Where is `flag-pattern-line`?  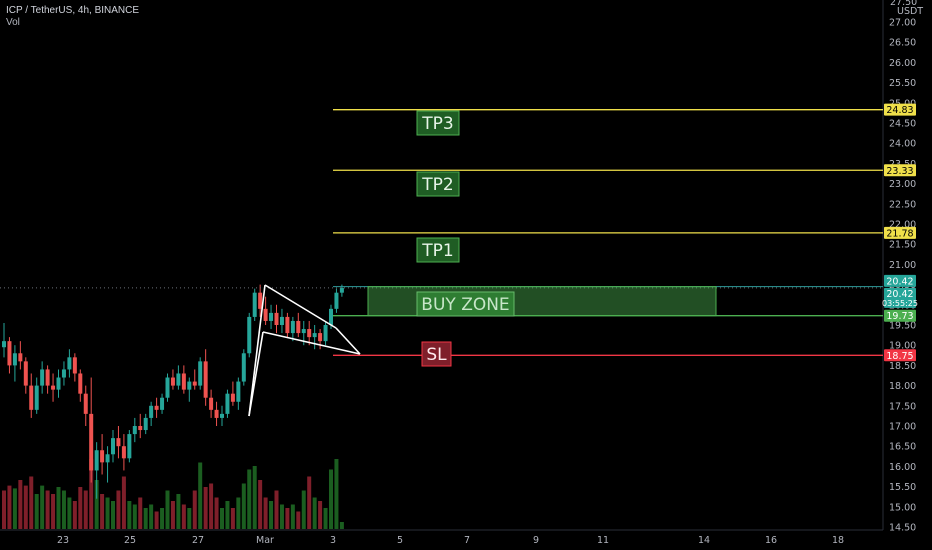 flag-pattern-line is located at coordinates (311, 343).